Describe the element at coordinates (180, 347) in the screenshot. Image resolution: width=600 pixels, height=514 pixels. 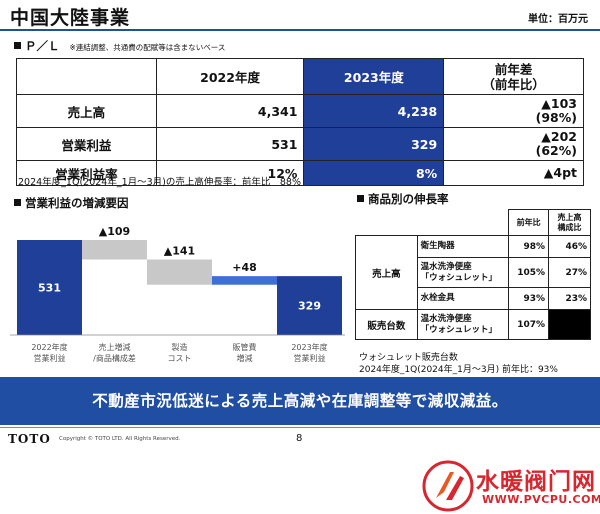
I see `waterfall-category-label: 製造` at that location.